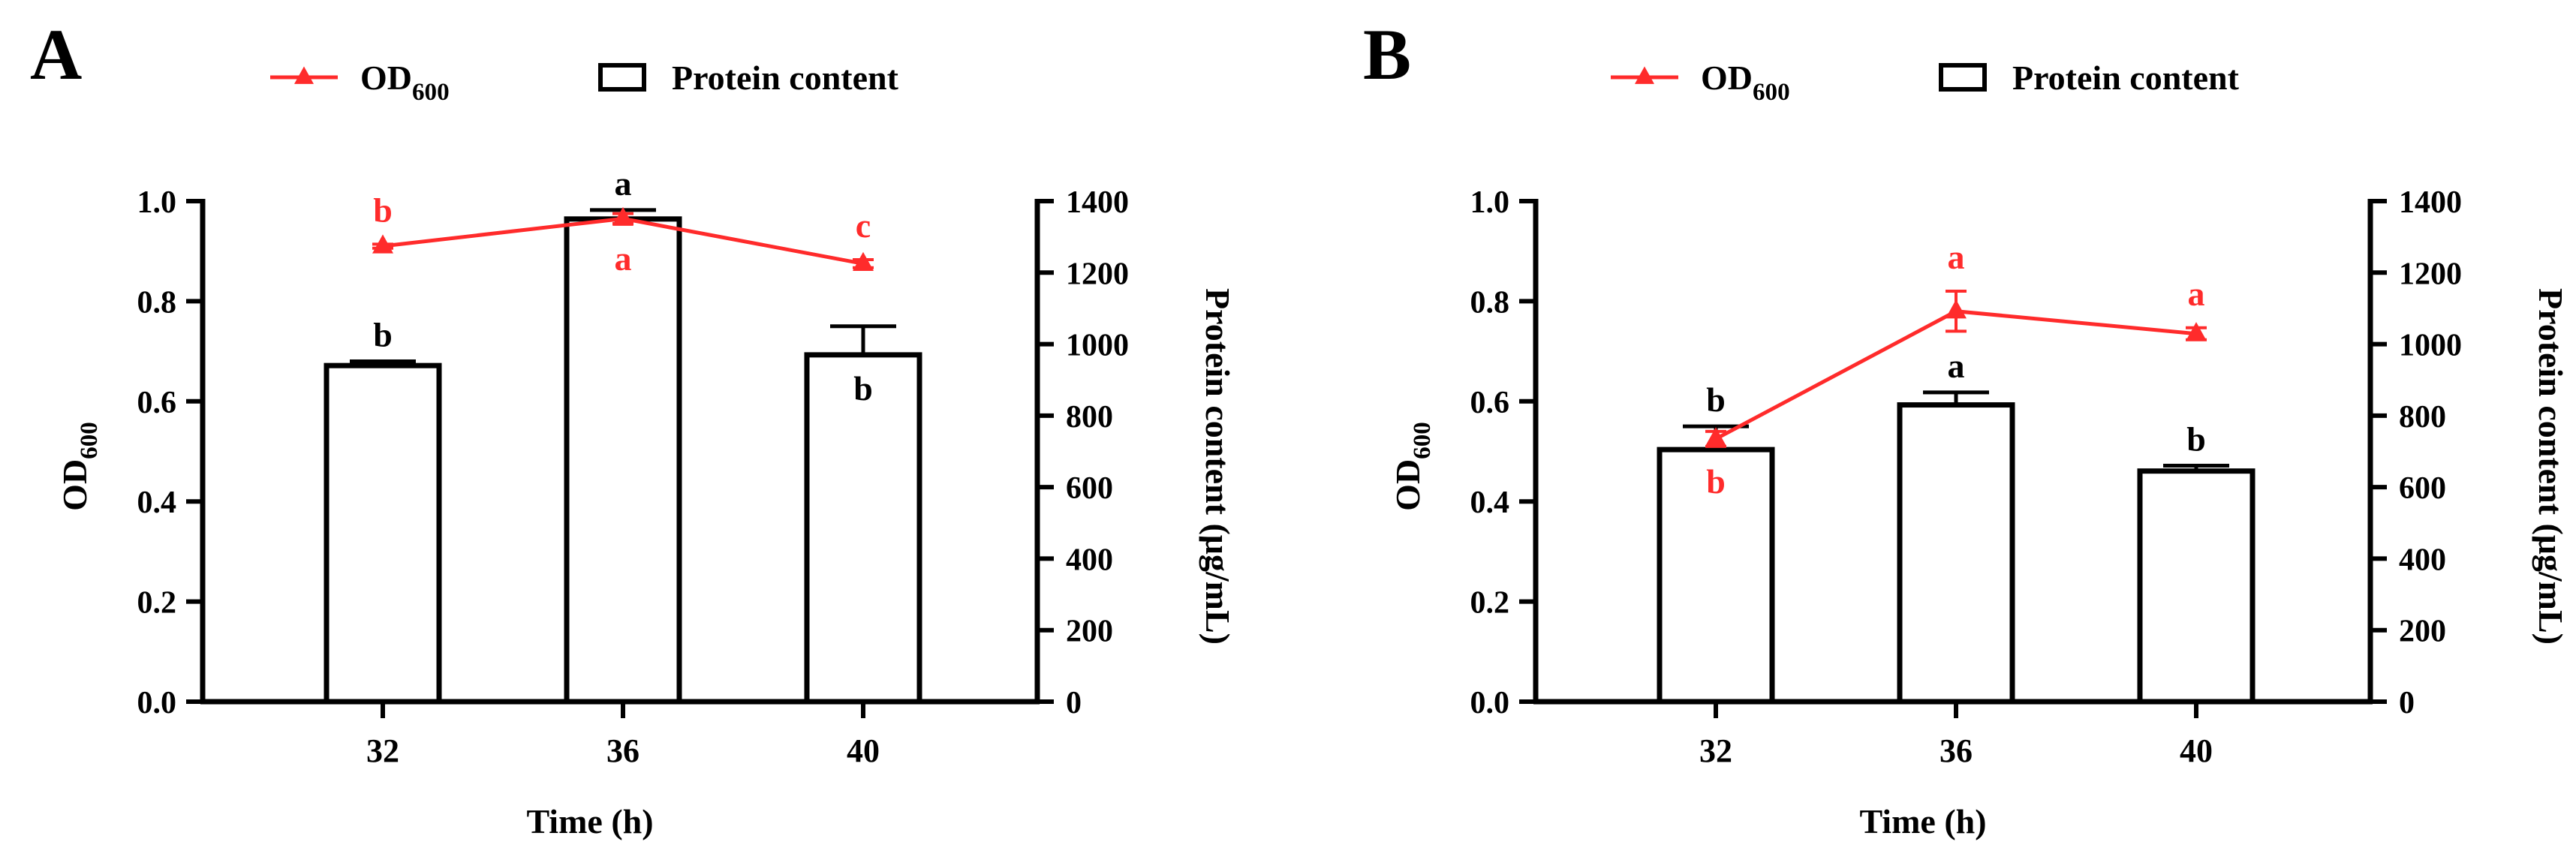 Image resolution: width=2576 pixels, height=860 pixels. What do you see at coordinates (1387, 55) in the screenshot?
I see `panel-label: B` at bounding box center [1387, 55].